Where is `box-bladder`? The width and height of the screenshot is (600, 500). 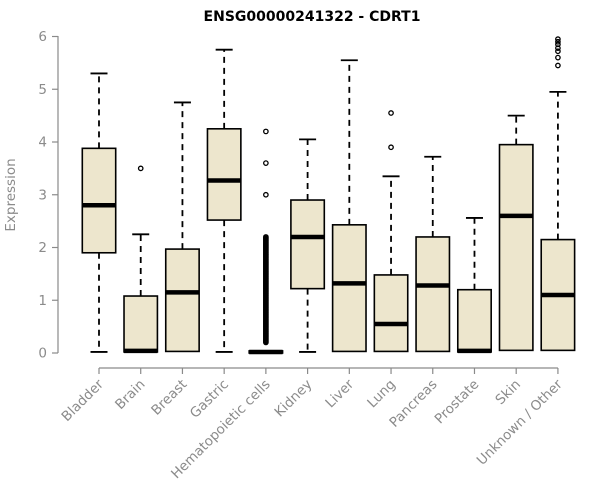
box-bladder is located at coordinates (99, 200).